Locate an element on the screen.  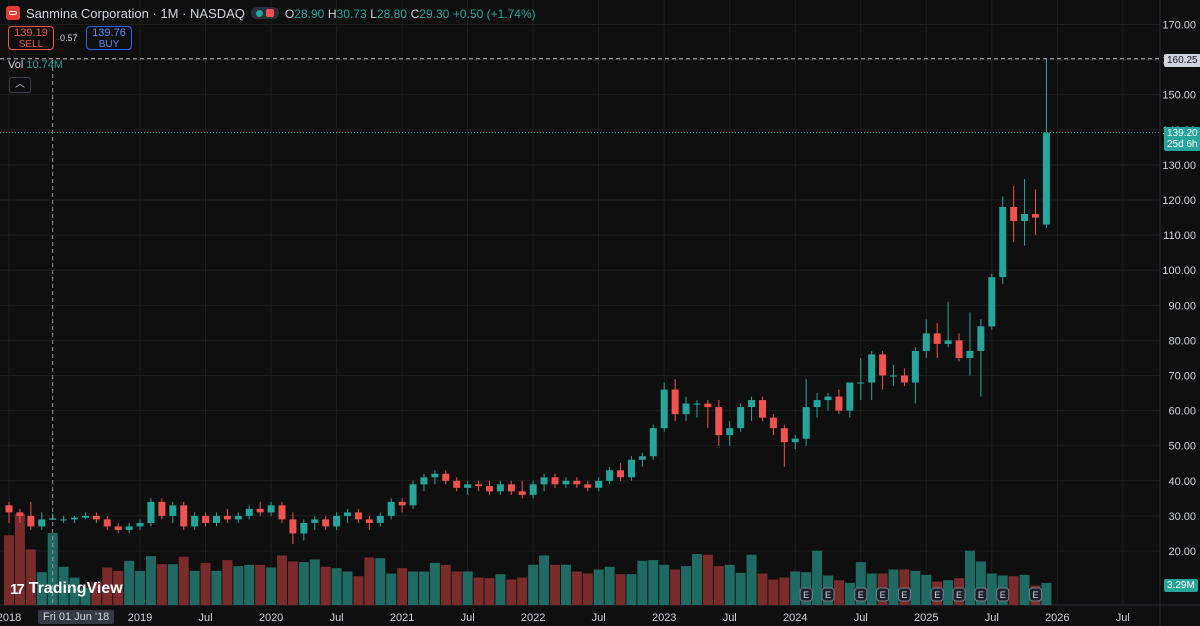
y-tick-label: 60.00 is located at coordinates (1182, 412).